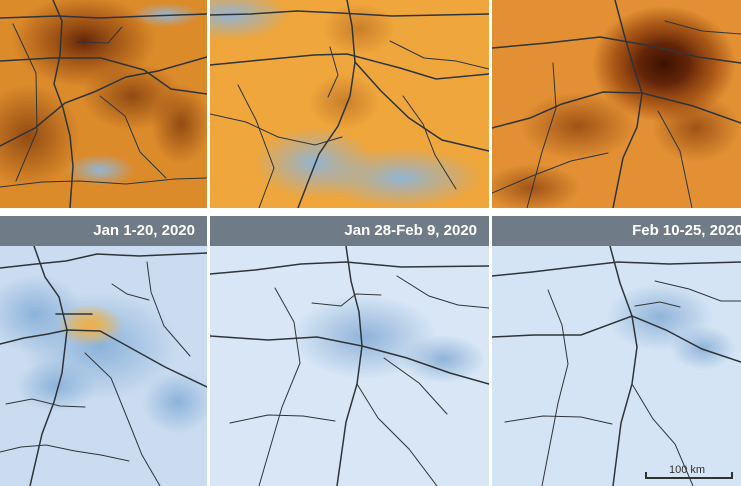  I want to click on scale-bar-line, so click(689, 478).